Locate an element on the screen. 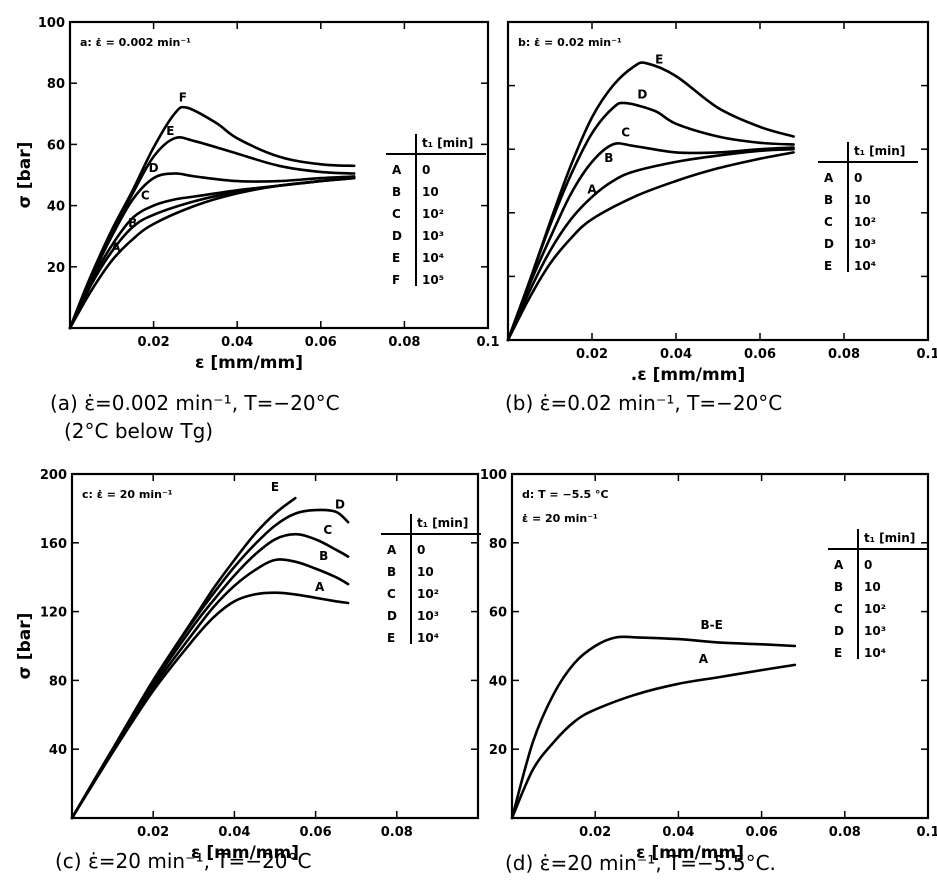 The image size is (937, 882). y-tick-label: 120 is located at coordinates (53, 613).